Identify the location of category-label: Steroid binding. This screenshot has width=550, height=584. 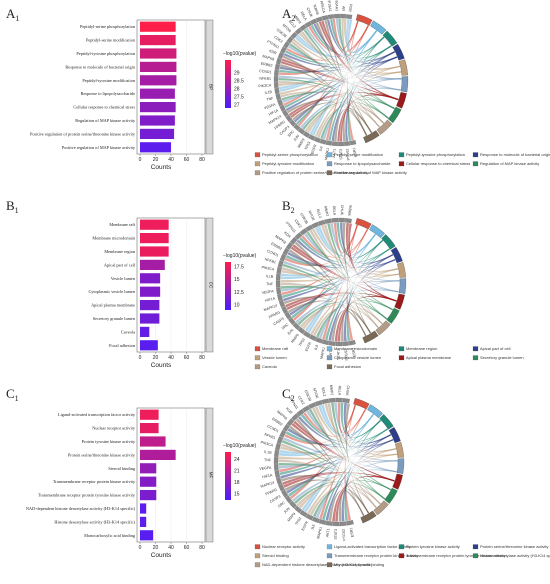
(121, 468).